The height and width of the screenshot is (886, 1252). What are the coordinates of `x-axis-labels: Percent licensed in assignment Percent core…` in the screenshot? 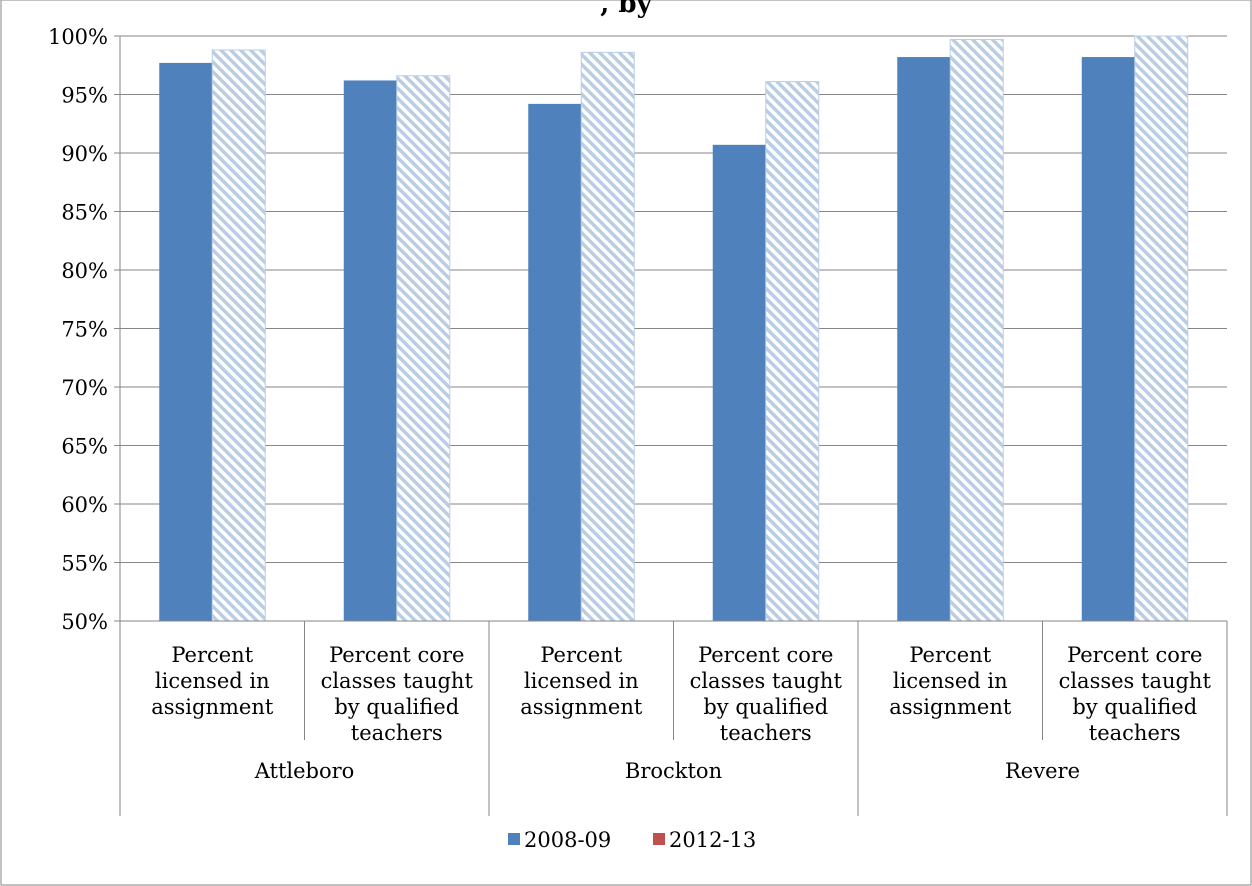 It's located at (681, 713).